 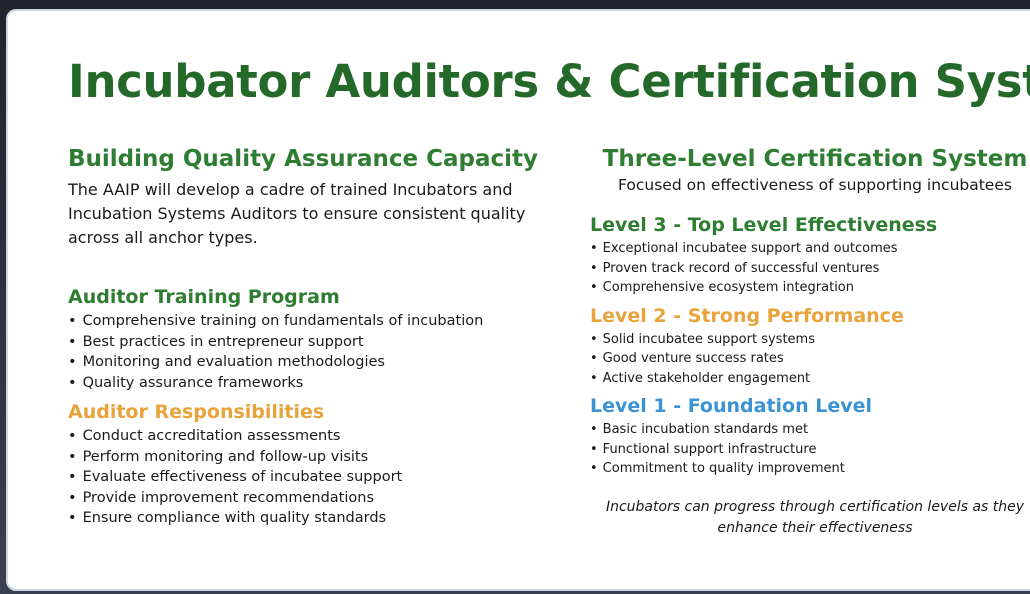 What do you see at coordinates (303, 498) in the screenshot?
I see `list-item: Provide improvement recommendations` at bounding box center [303, 498].